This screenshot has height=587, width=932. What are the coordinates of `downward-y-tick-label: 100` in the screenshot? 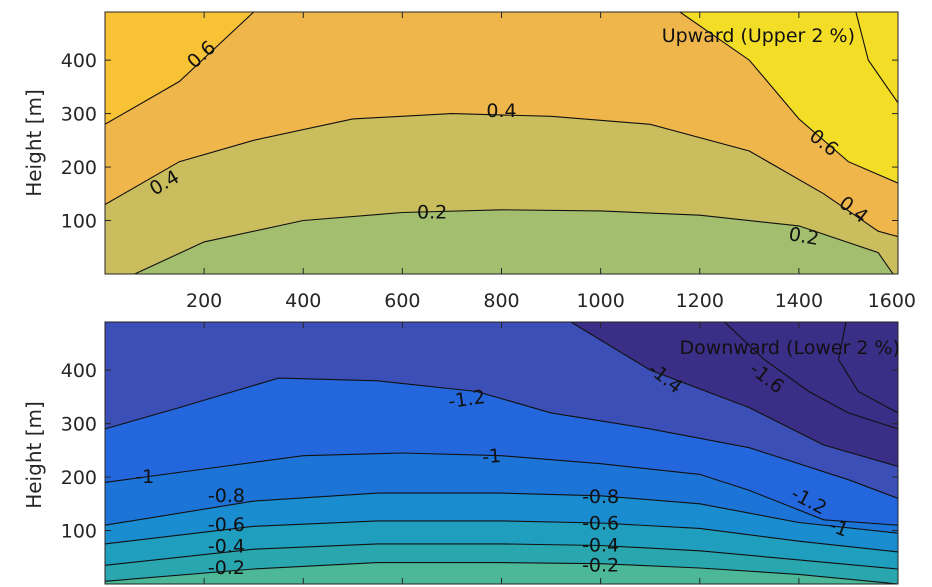 It's located at (79, 532).